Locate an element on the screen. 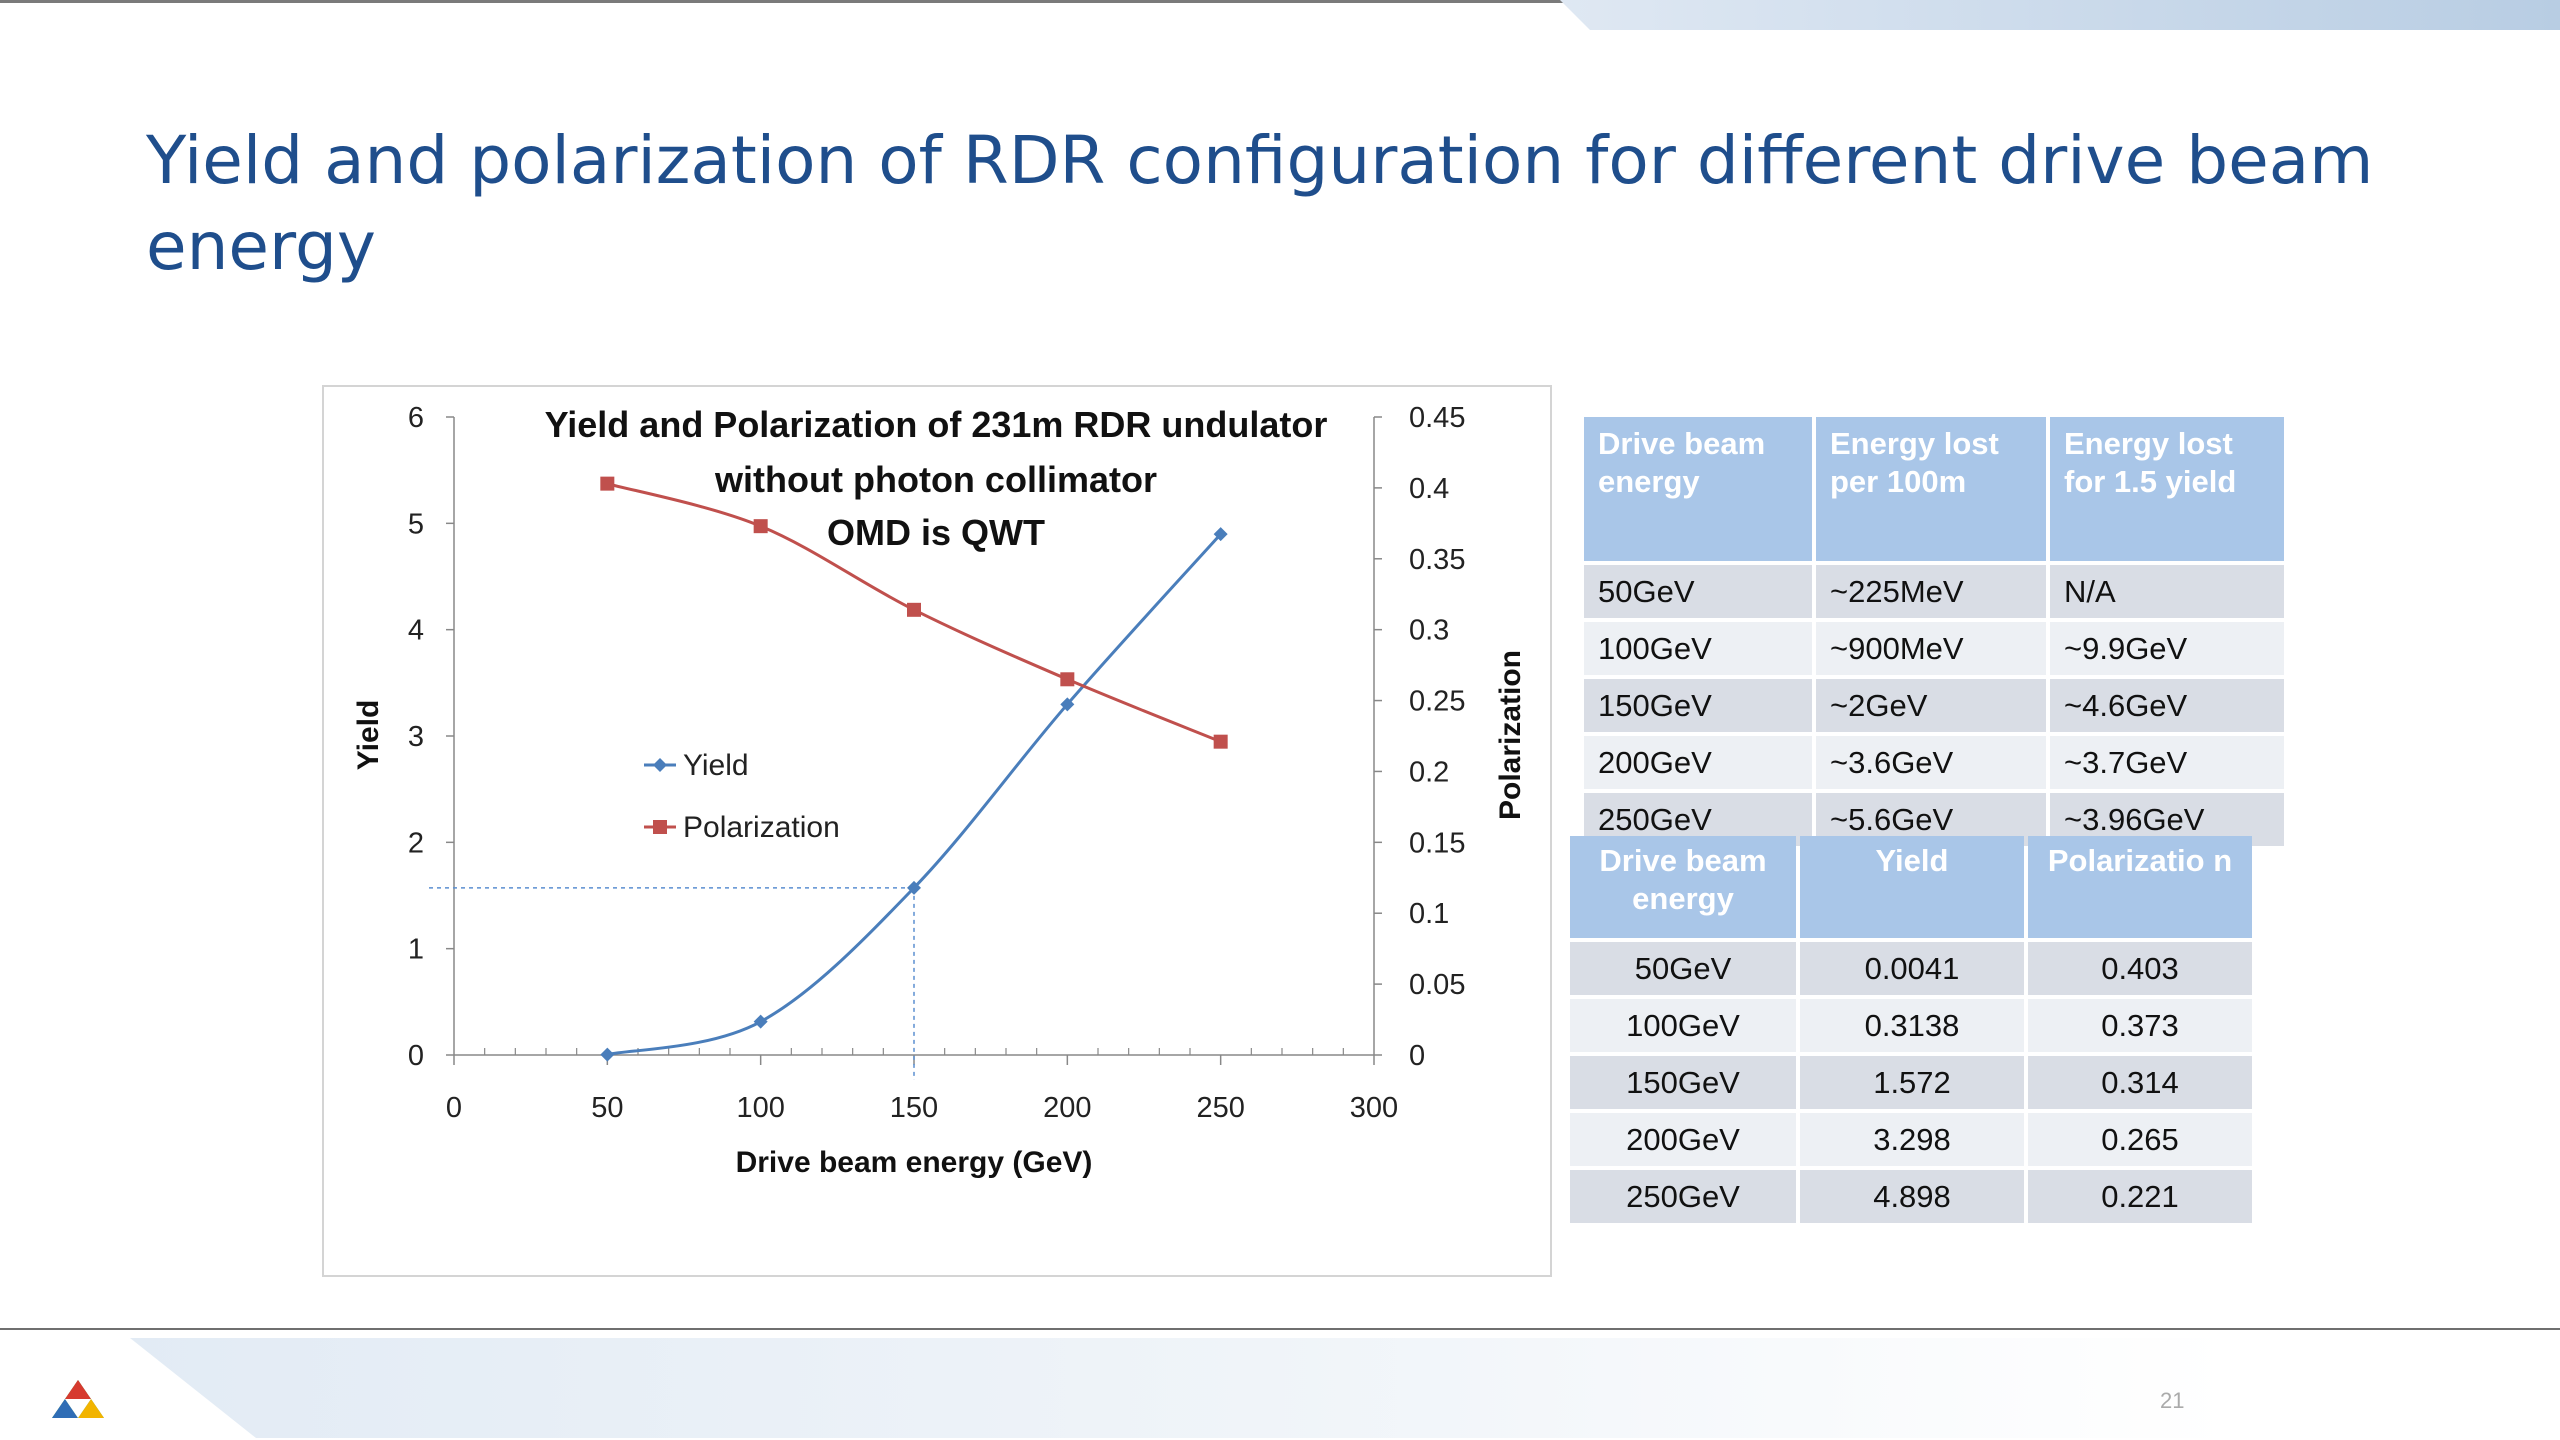 This screenshot has height=1440, width=2560. y-left-tick-label: 6 is located at coordinates (416, 418).